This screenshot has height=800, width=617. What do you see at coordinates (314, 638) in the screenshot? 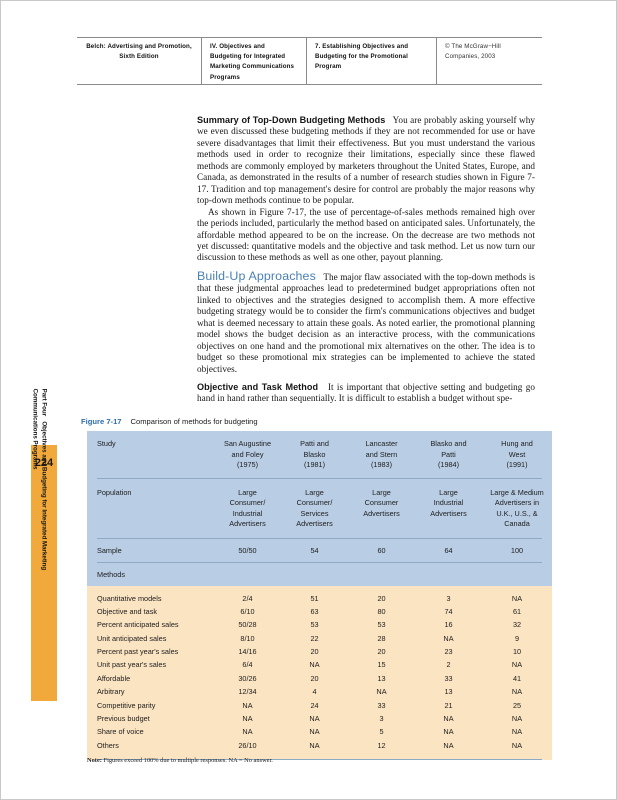
I see `data-cell-r4-c2: 22` at bounding box center [314, 638].